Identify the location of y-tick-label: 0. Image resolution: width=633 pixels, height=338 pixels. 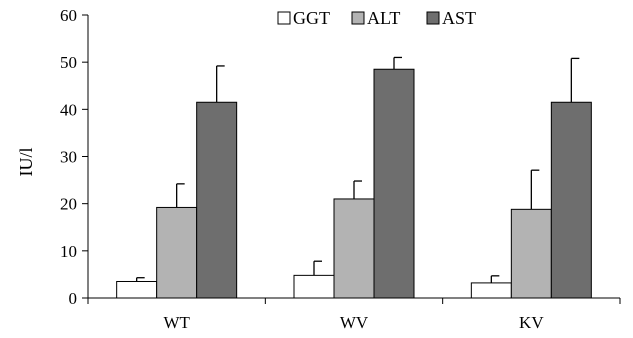
(73, 298).